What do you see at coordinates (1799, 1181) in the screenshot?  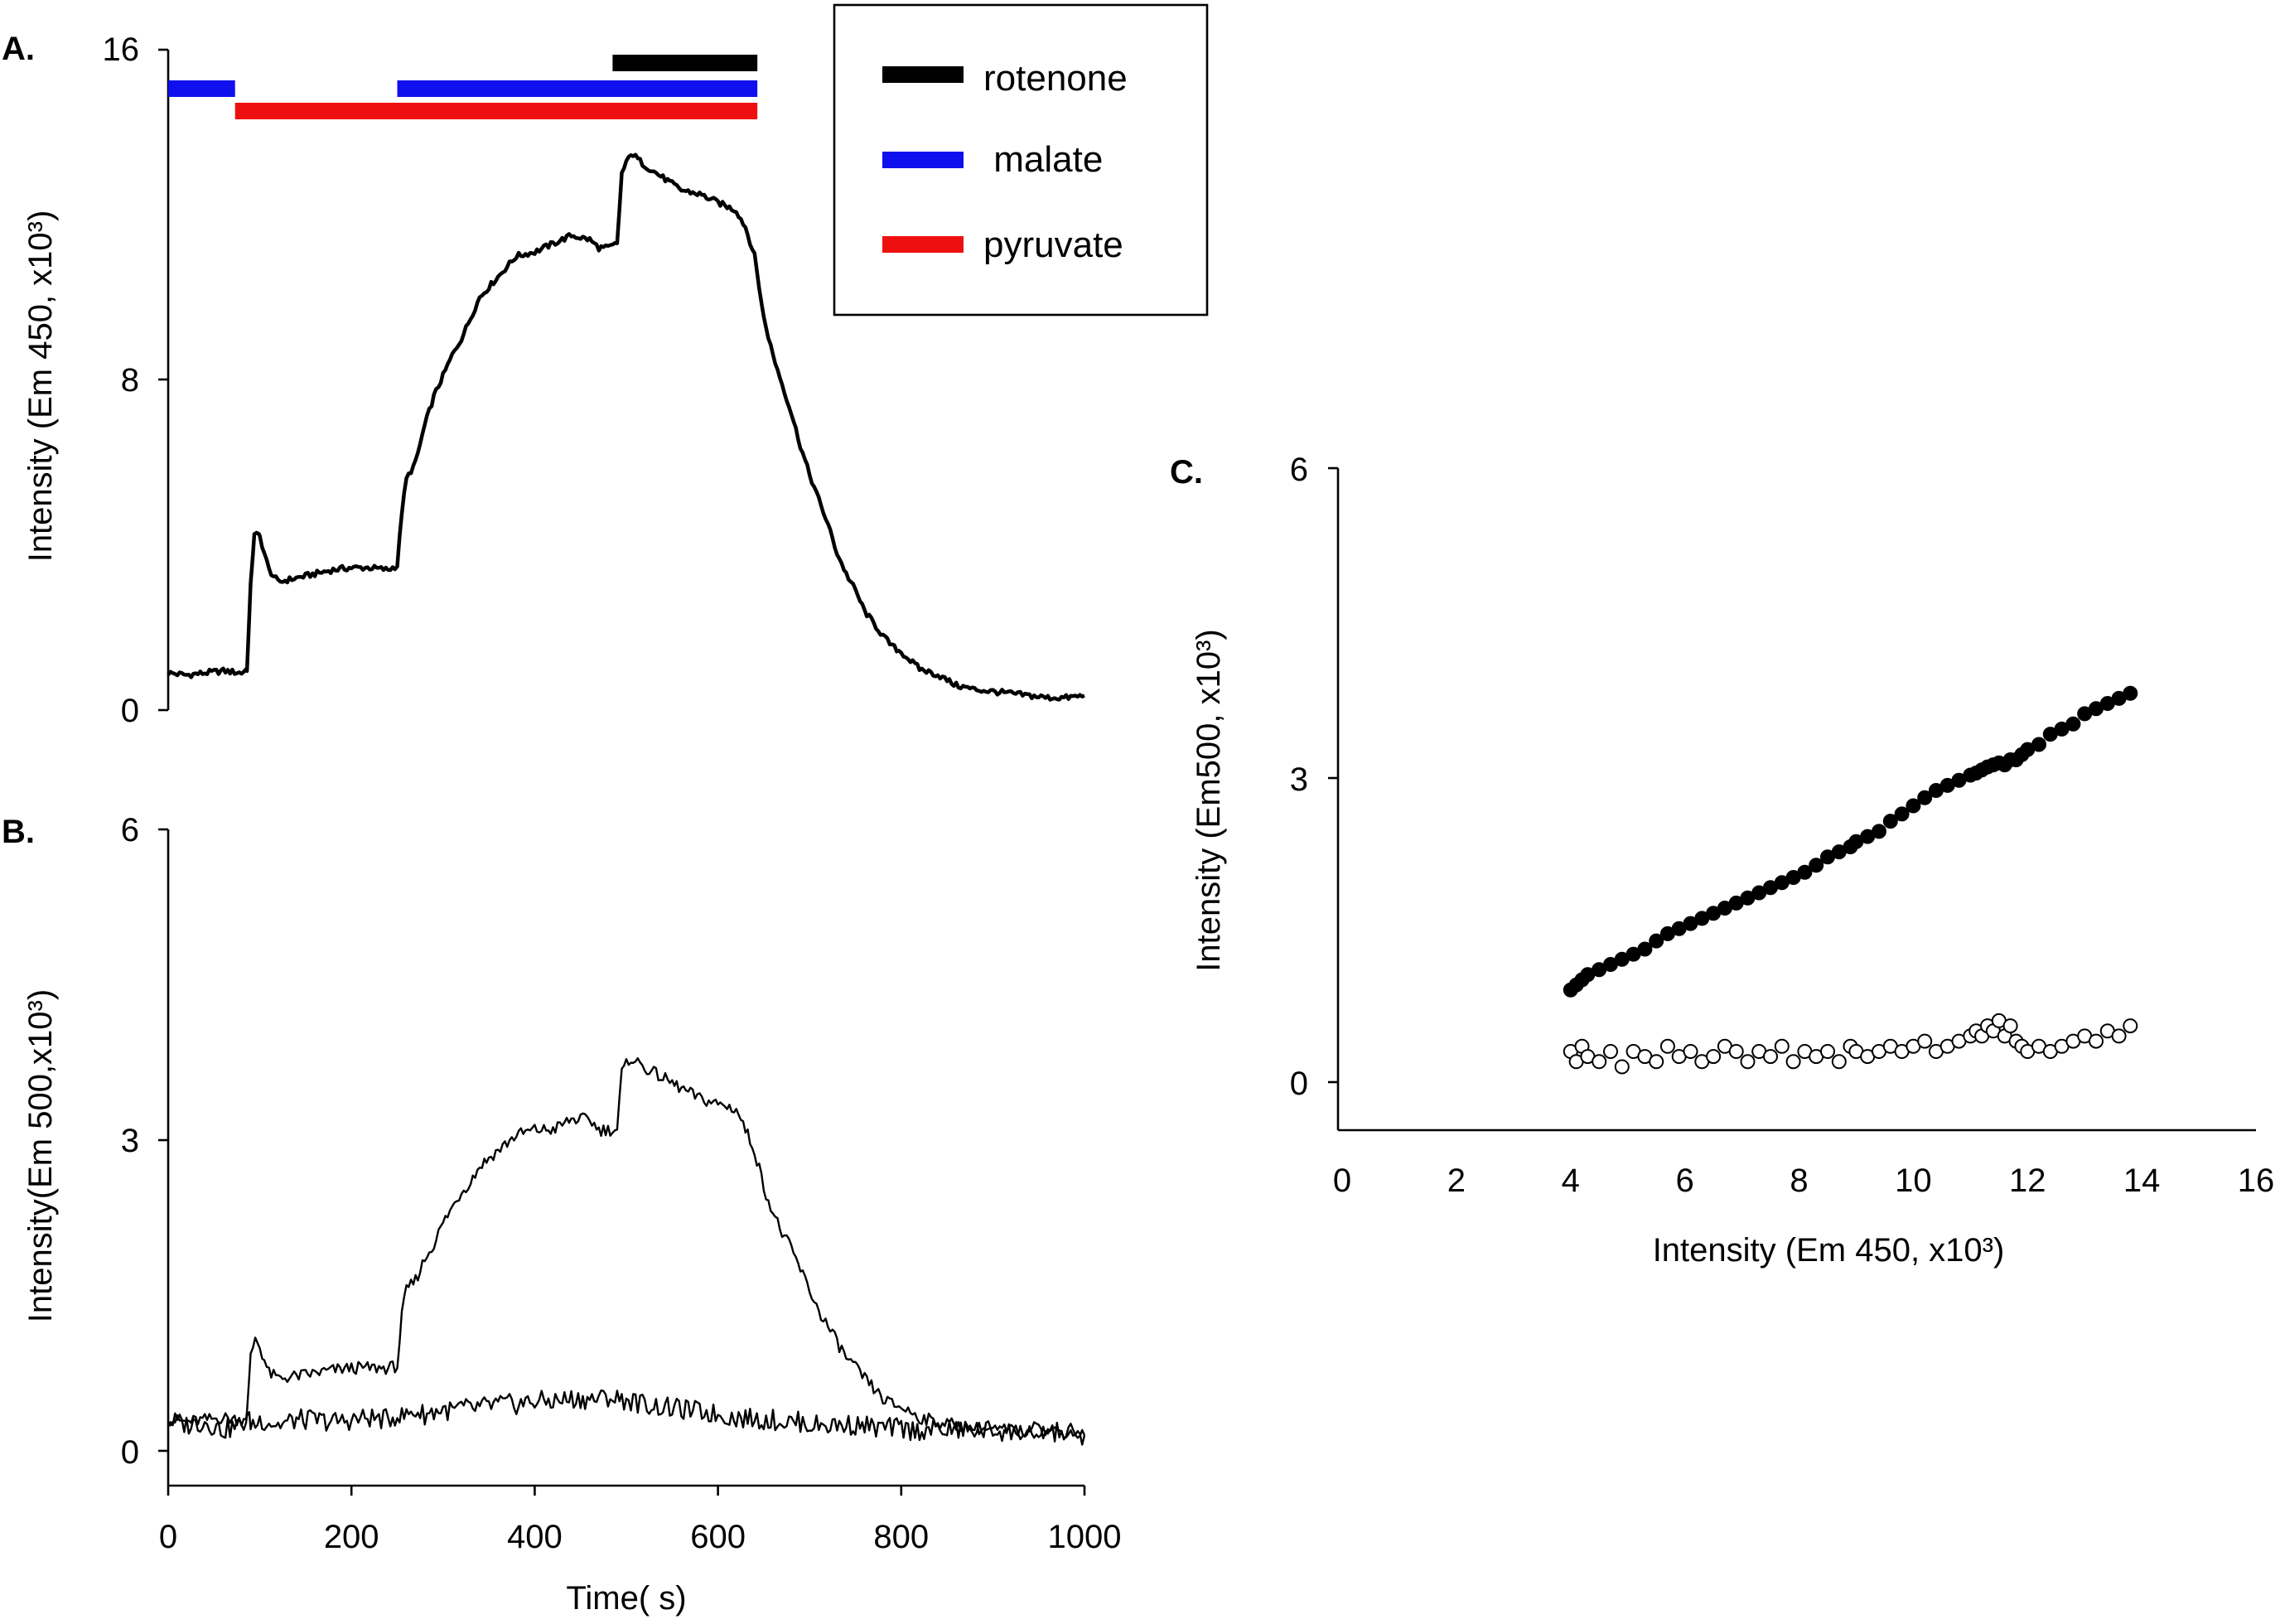 I see `panel-c-x-tick-label: 8` at bounding box center [1799, 1181].